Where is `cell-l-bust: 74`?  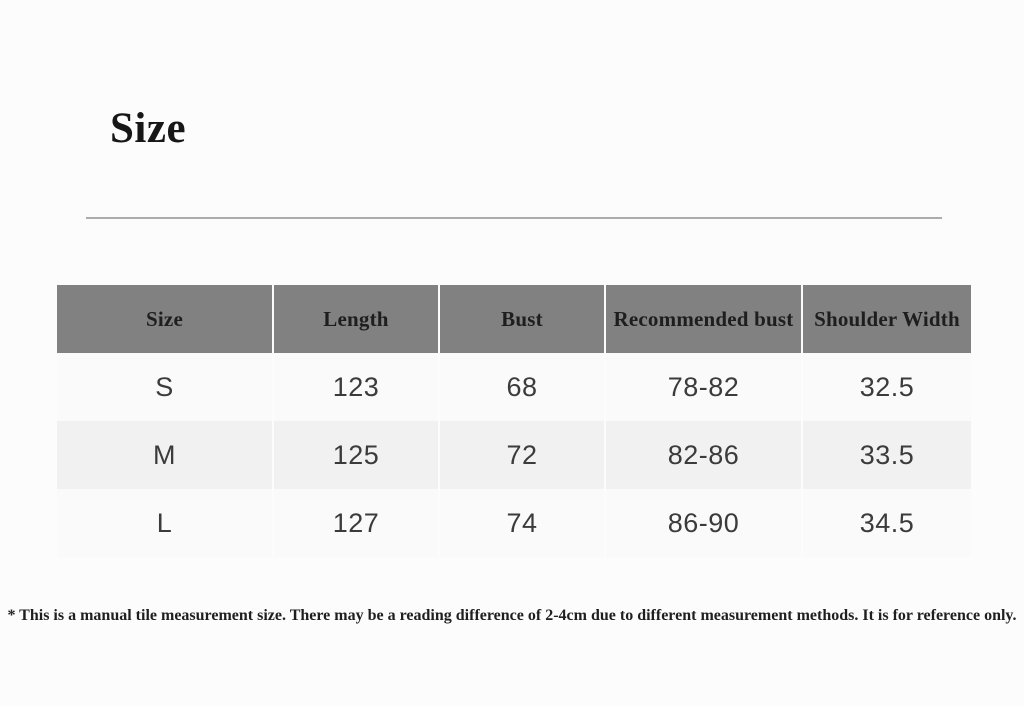 cell-l-bust: 74 is located at coordinates (522, 523).